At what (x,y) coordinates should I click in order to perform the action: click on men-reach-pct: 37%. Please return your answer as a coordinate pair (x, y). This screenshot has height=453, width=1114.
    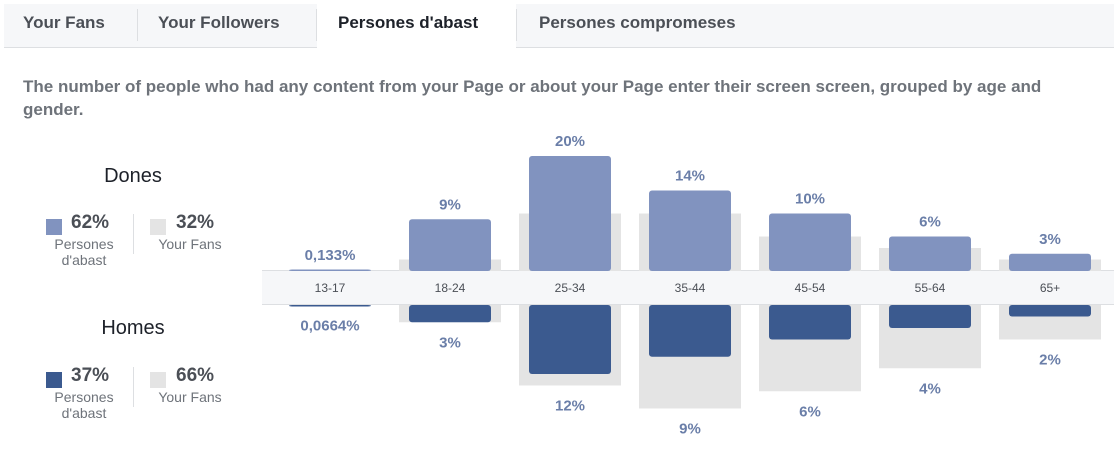
    Looking at the image, I should click on (90, 375).